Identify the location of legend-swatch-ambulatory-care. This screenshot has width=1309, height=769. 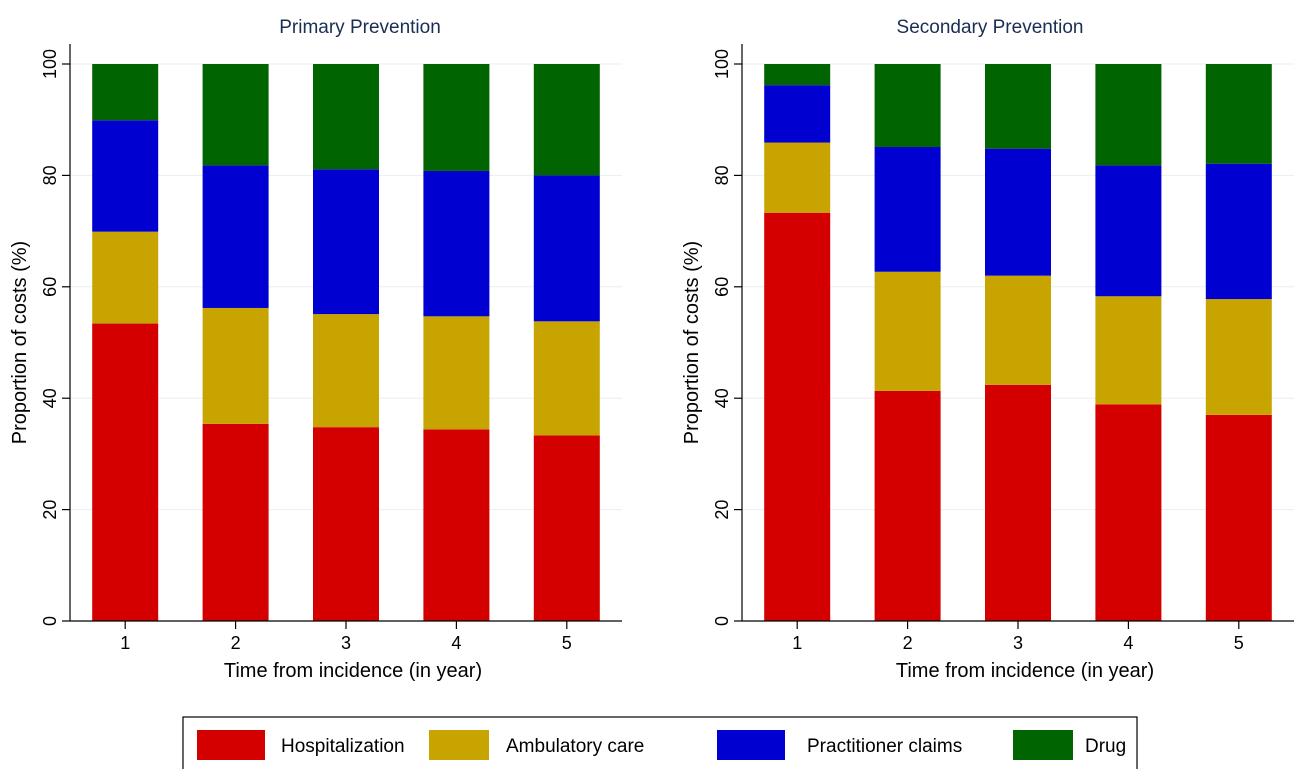
(459, 745).